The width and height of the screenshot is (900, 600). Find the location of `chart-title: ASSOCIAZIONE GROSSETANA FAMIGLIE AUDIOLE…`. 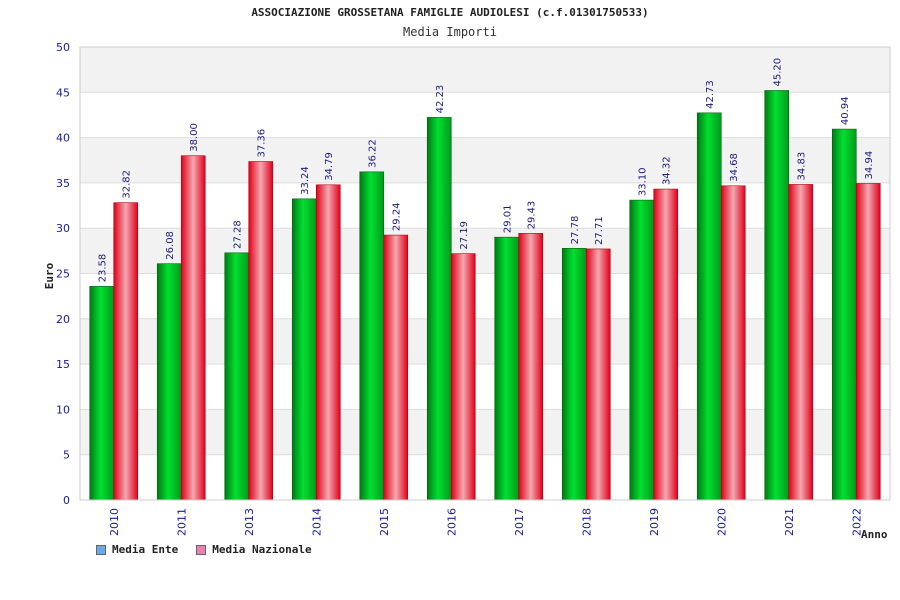

chart-title: ASSOCIAZIONE GROSSETANA FAMIGLIE AUDIOLE… is located at coordinates (450, 12).